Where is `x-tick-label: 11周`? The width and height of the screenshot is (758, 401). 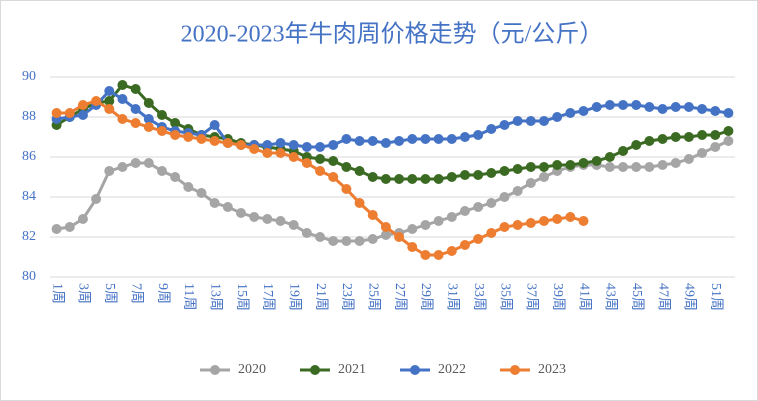 x-tick-label: 11周 is located at coordinates (188, 296).